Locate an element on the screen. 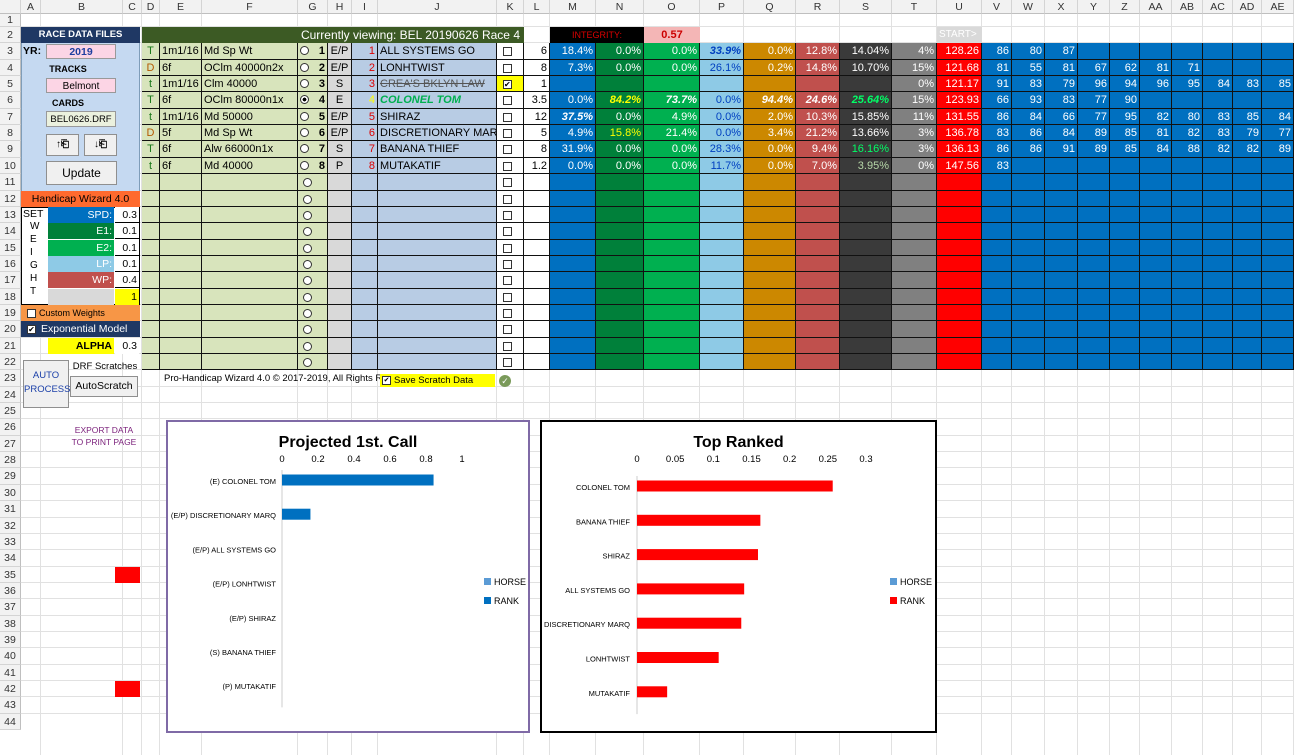 This screenshot has width=1294, height=755. cell-info: OClm 80000n1x is located at coordinates (250, 100).